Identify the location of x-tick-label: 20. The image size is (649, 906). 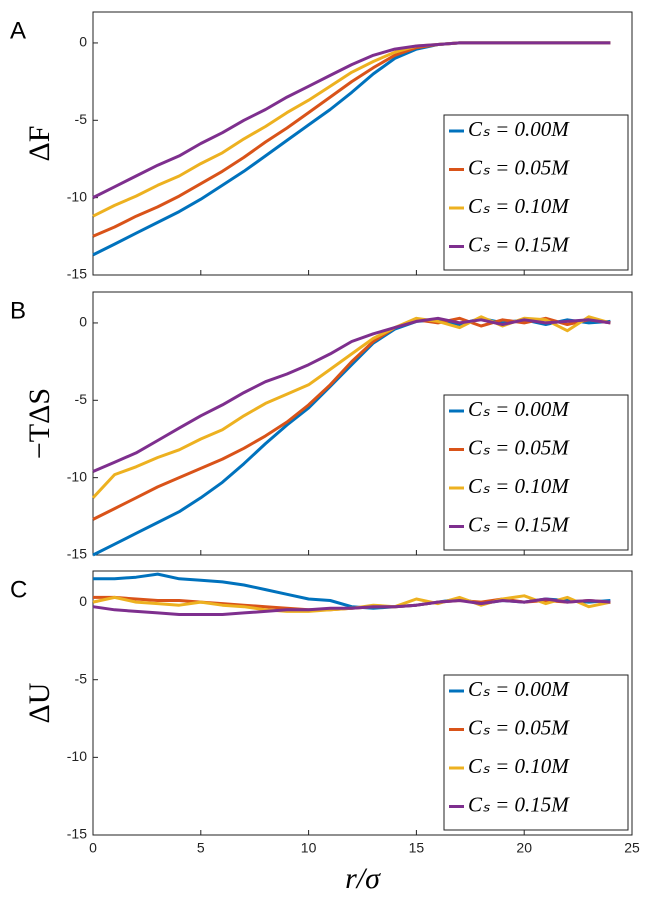
(524, 848).